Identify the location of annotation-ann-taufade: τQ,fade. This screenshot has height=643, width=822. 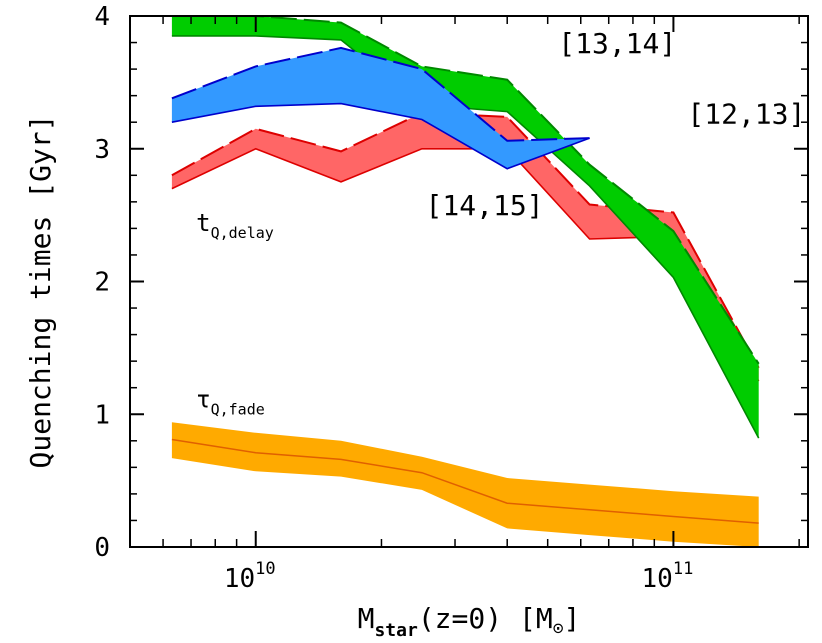
(230, 402).